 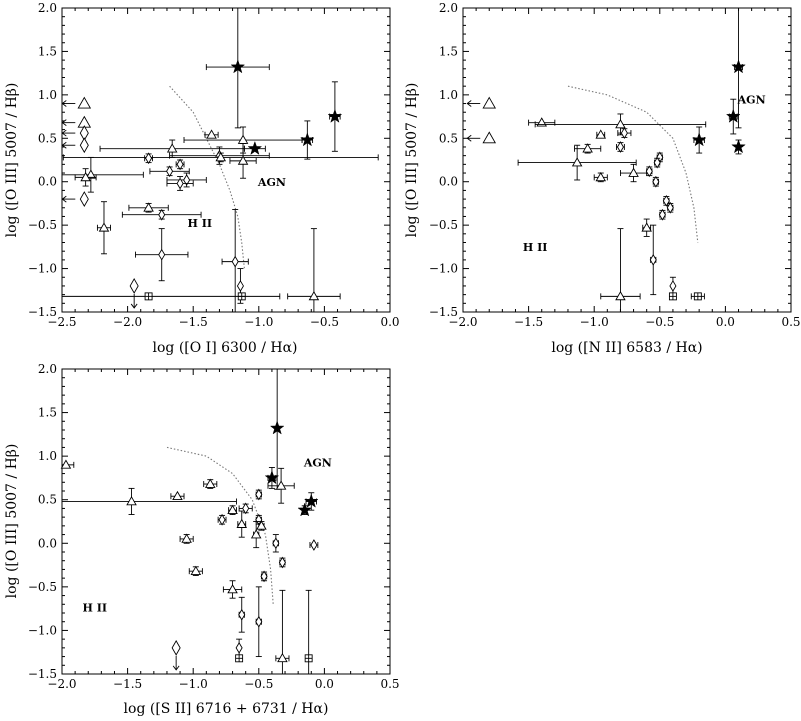 What do you see at coordinates (238, 66) in the screenshot?
I see `star-marker` at bounding box center [238, 66].